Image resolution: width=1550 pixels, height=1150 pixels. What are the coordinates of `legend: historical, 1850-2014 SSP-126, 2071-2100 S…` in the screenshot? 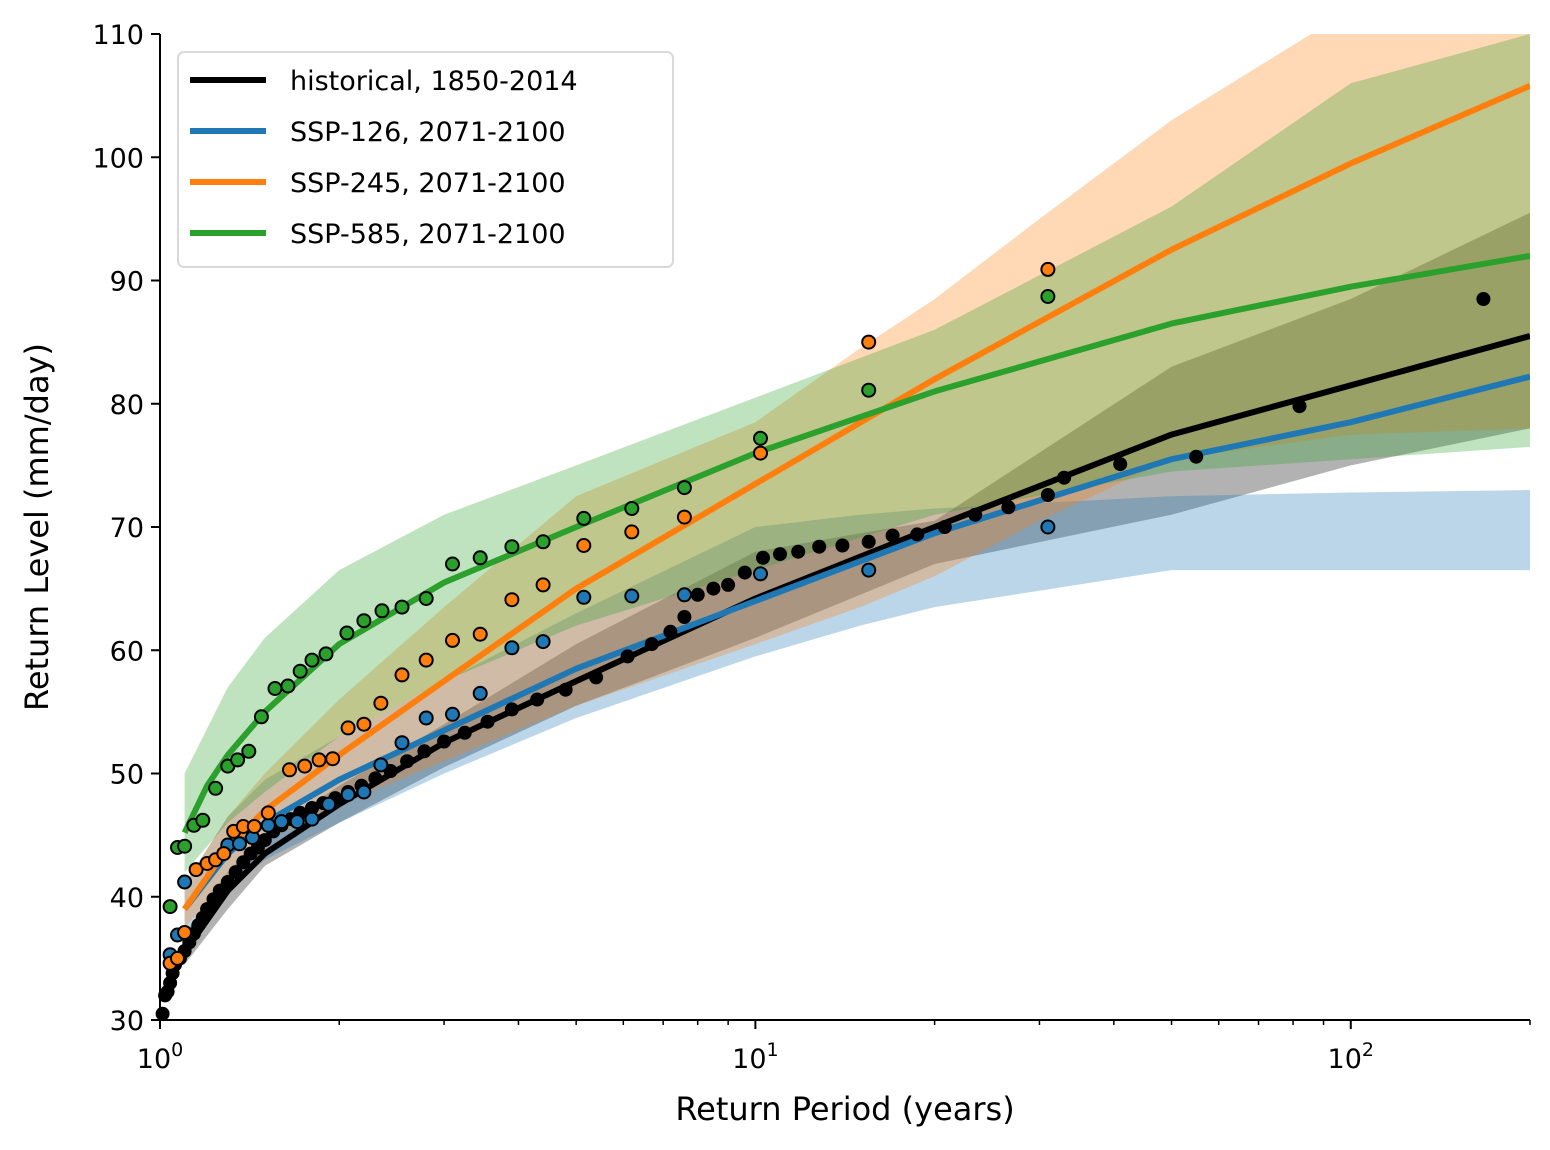 It's located at (425, 159).